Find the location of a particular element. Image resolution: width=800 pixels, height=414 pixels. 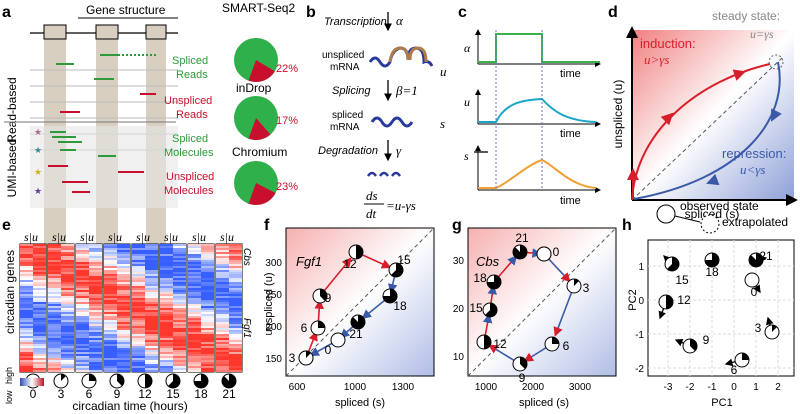

equation-rhs: =u-γs is located at coordinates (401, 205).